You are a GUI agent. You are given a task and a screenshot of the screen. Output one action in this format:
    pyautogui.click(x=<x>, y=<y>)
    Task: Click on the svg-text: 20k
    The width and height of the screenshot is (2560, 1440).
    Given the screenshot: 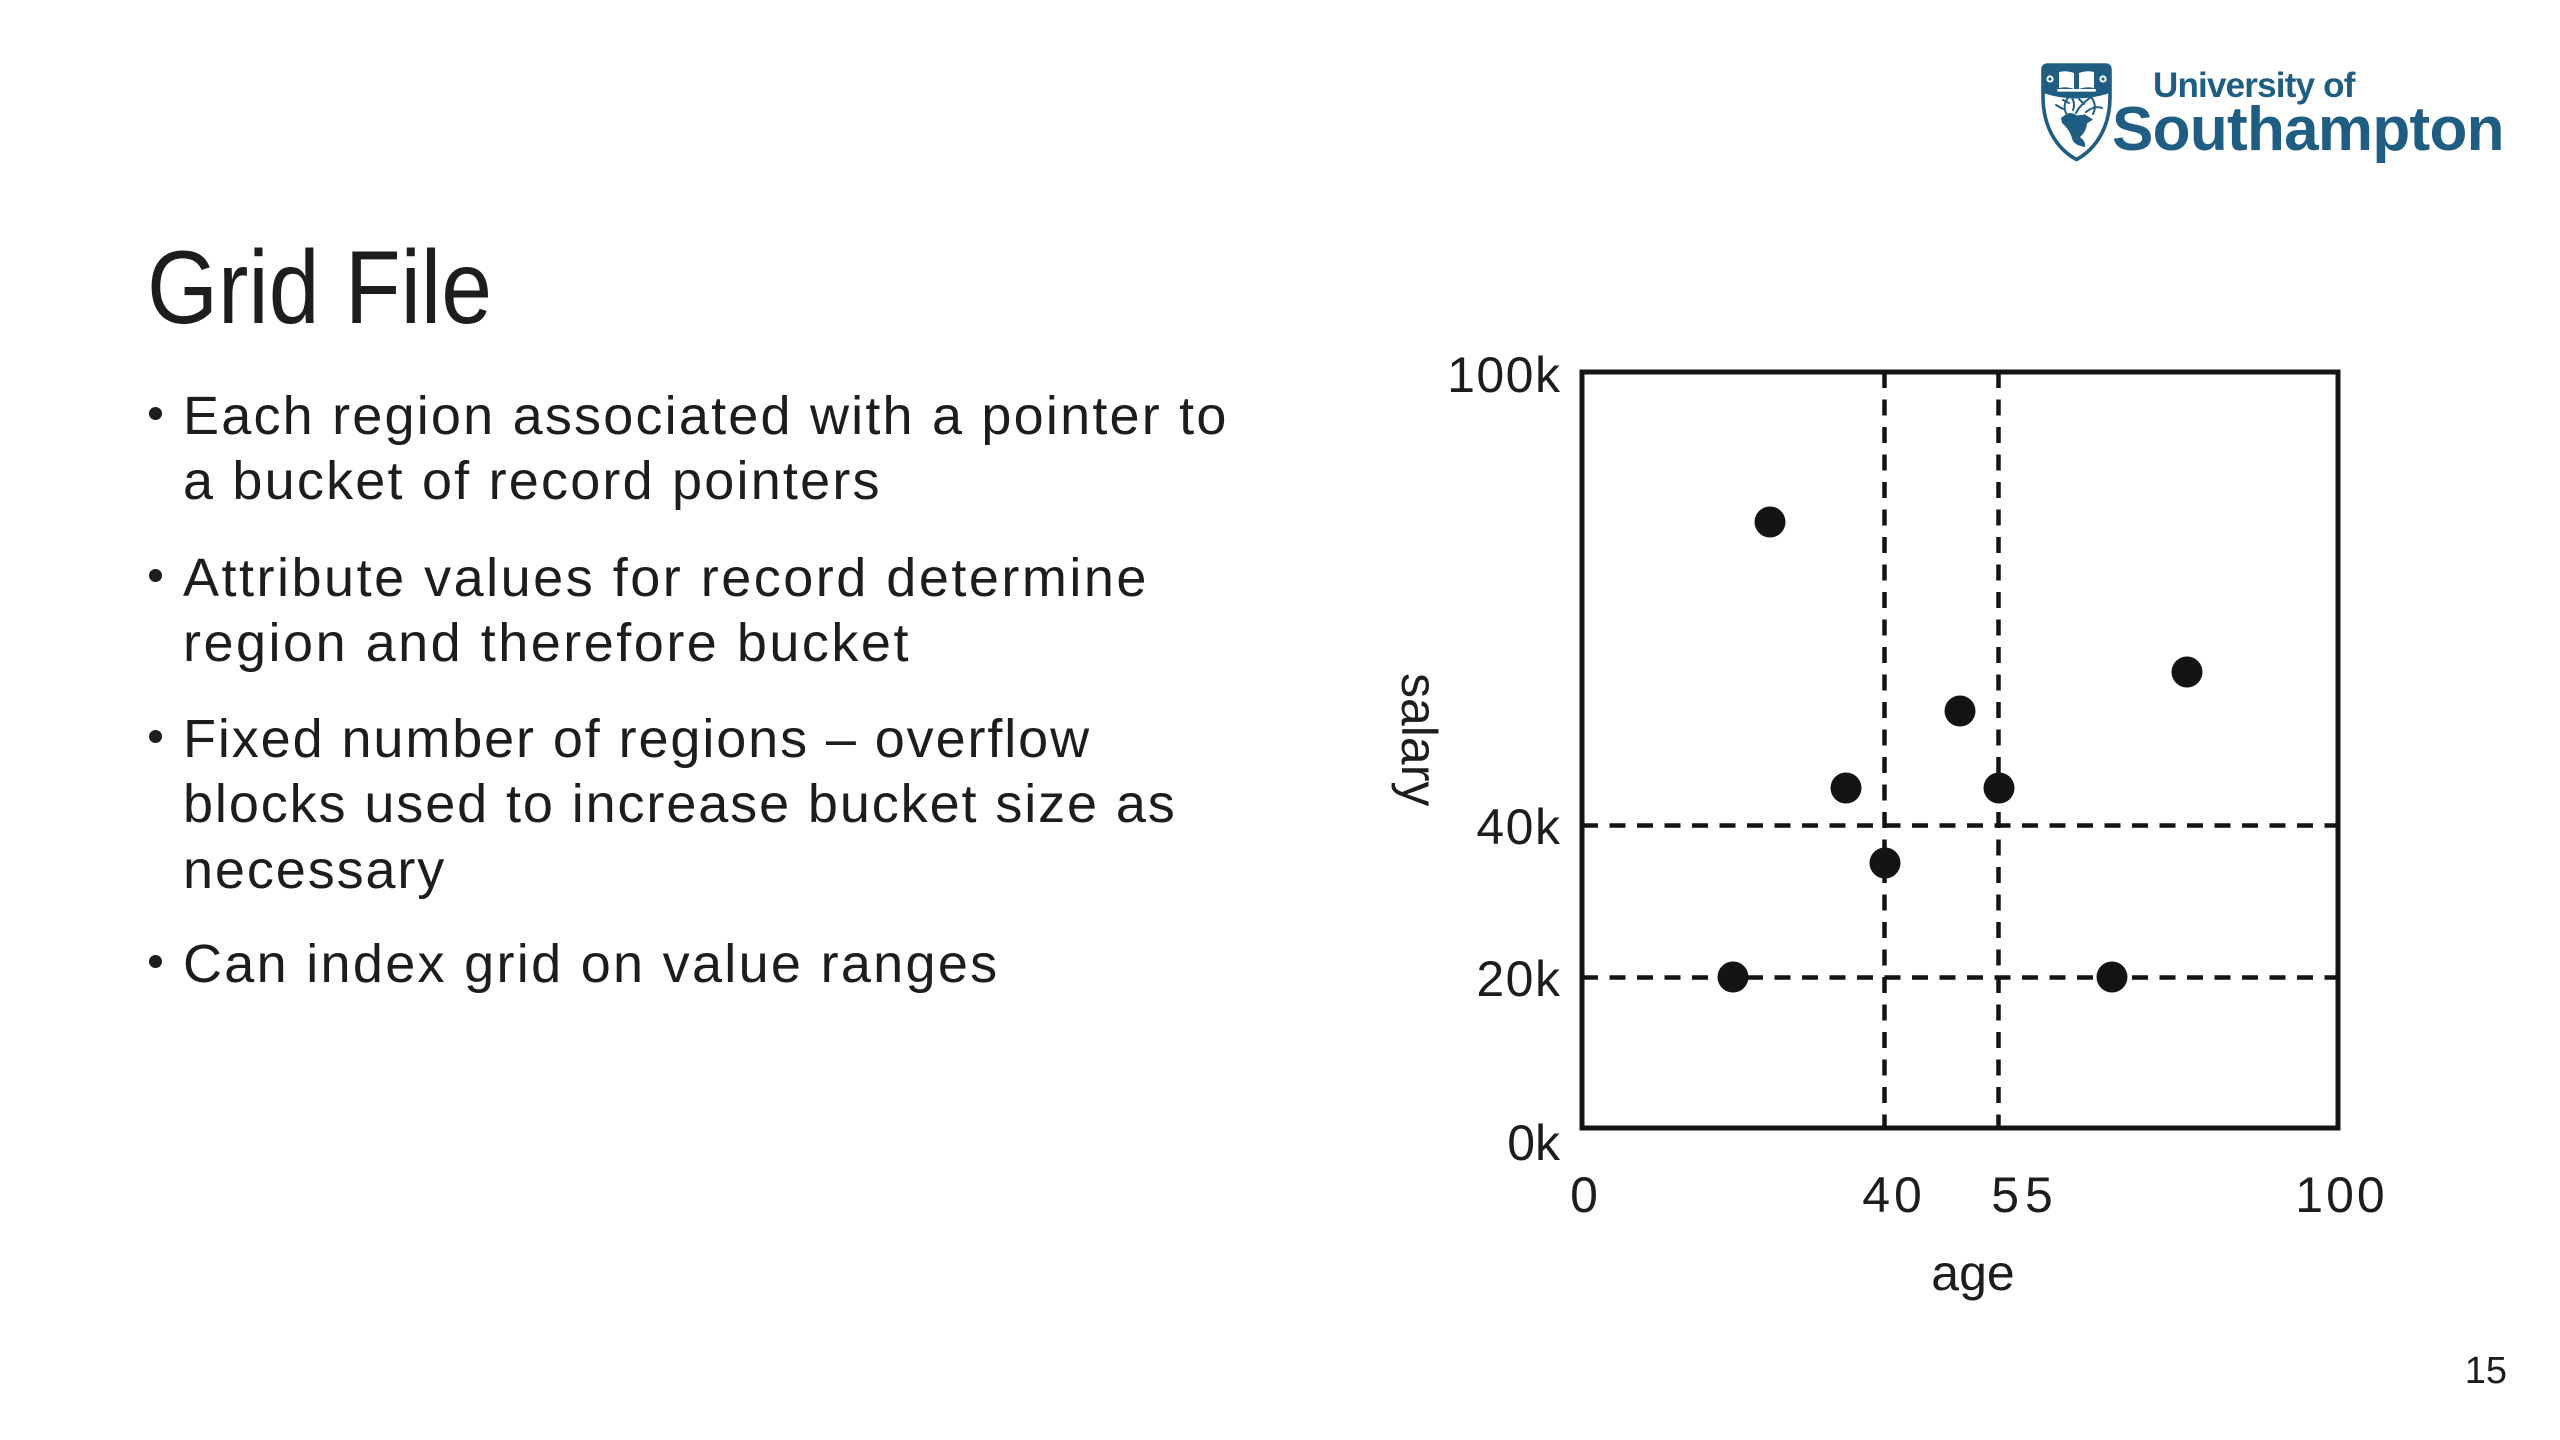 What is the action you would take?
    pyautogui.click(x=1518, y=979)
    